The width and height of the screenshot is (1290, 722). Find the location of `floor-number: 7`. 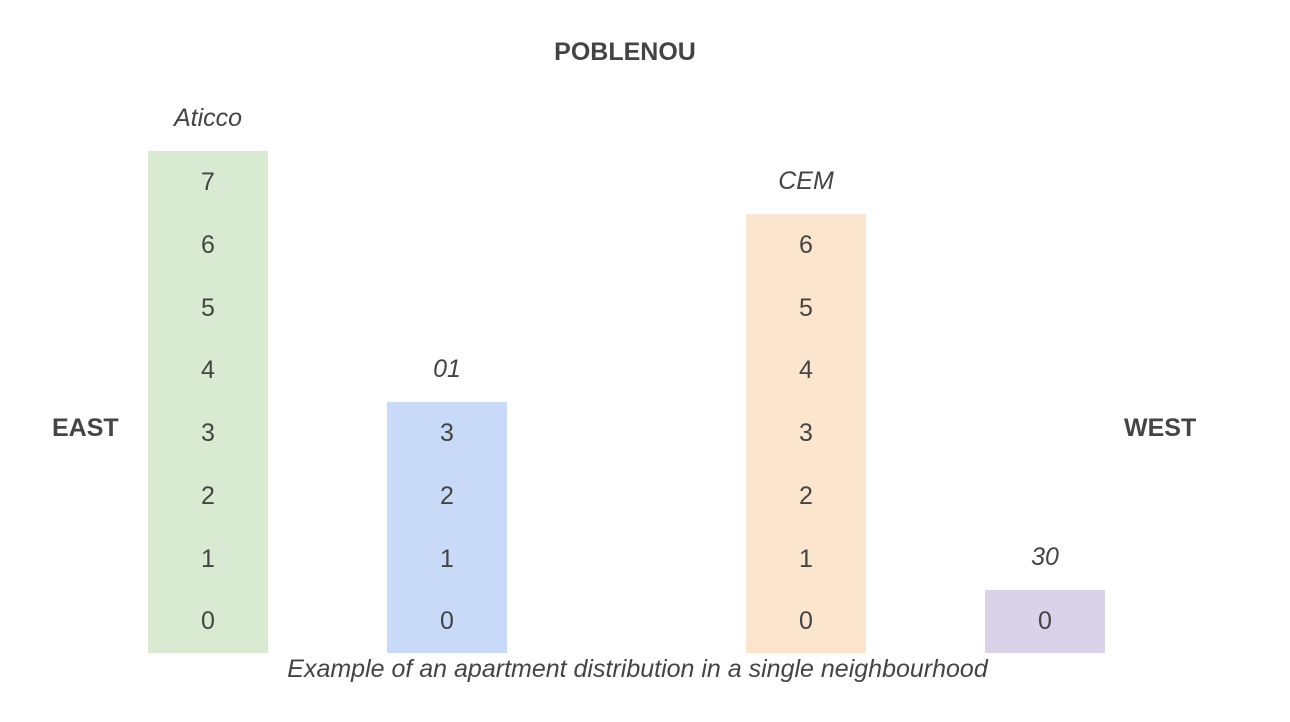

floor-number: 7 is located at coordinates (208, 182).